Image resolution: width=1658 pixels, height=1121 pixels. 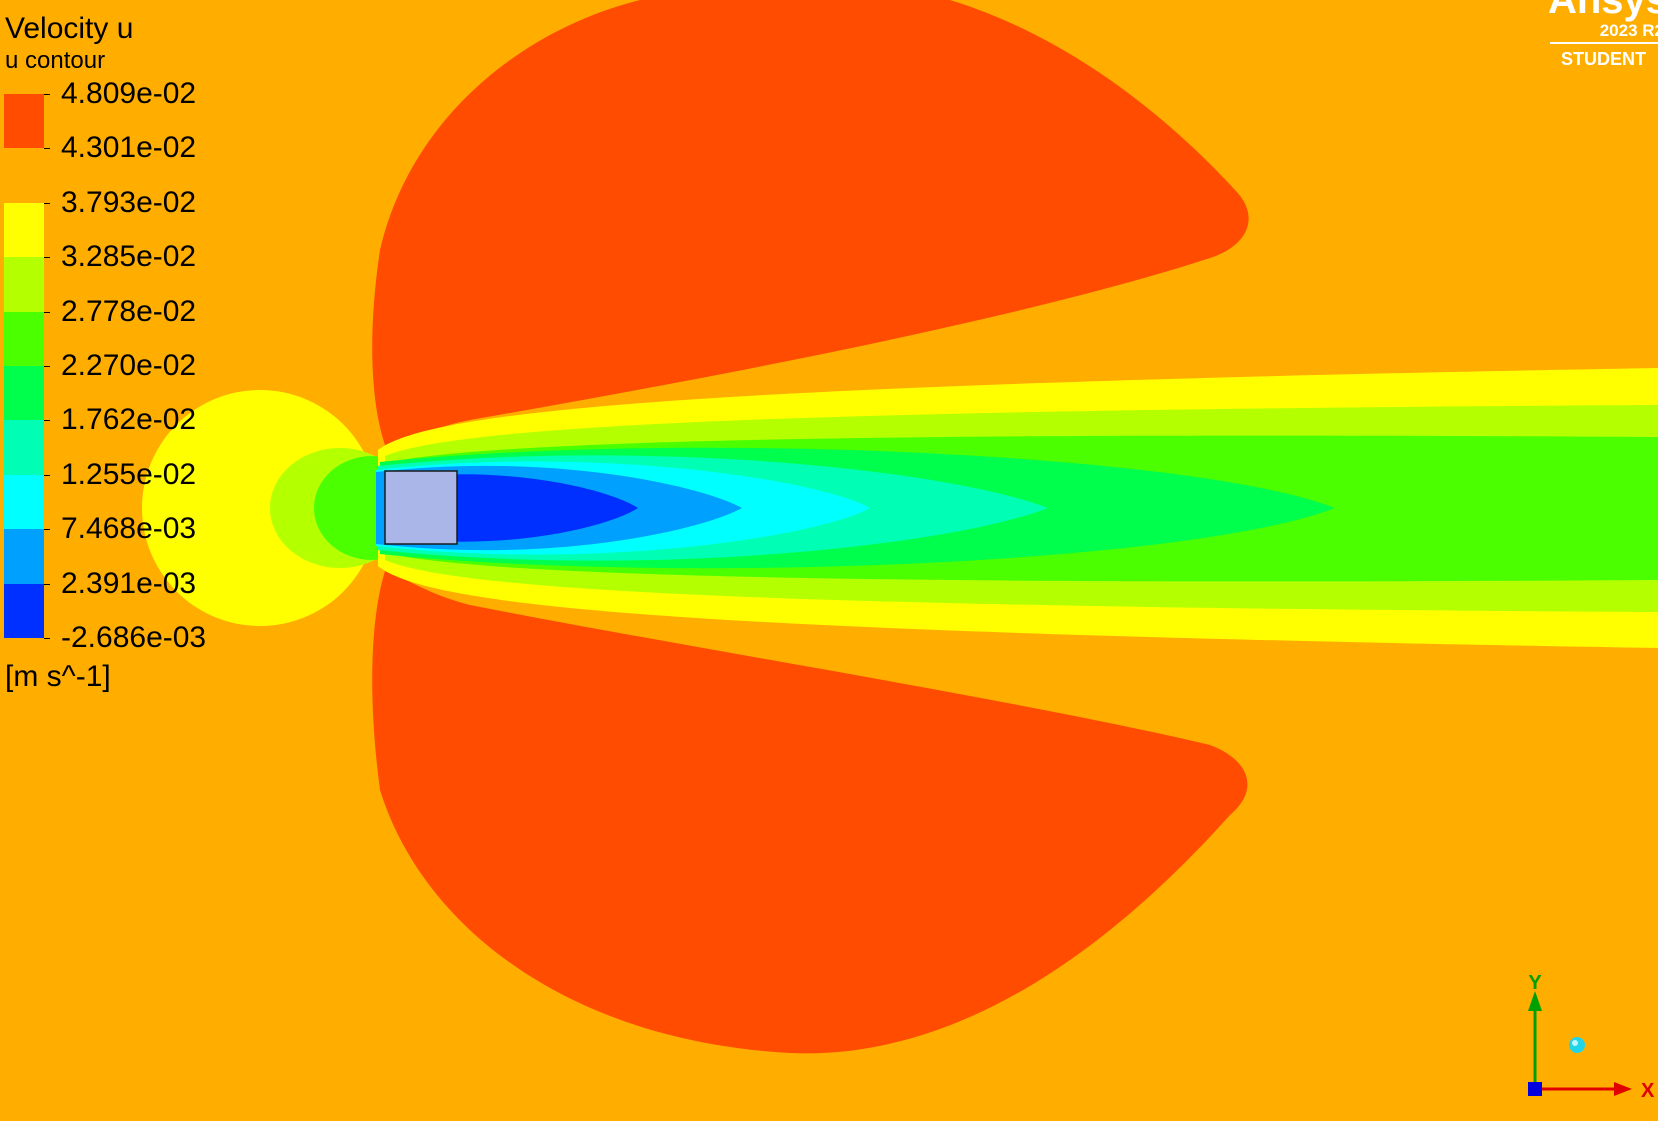 I want to click on colorbar-tick-label: 2.778e-02, so click(x=129, y=311).